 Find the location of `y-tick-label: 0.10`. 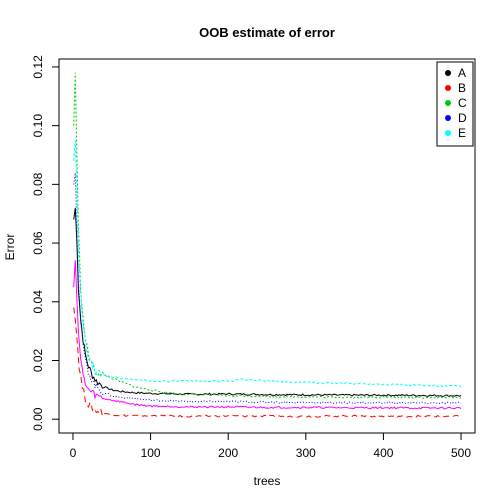

y-tick-label: 0.10 is located at coordinates (38, 126).